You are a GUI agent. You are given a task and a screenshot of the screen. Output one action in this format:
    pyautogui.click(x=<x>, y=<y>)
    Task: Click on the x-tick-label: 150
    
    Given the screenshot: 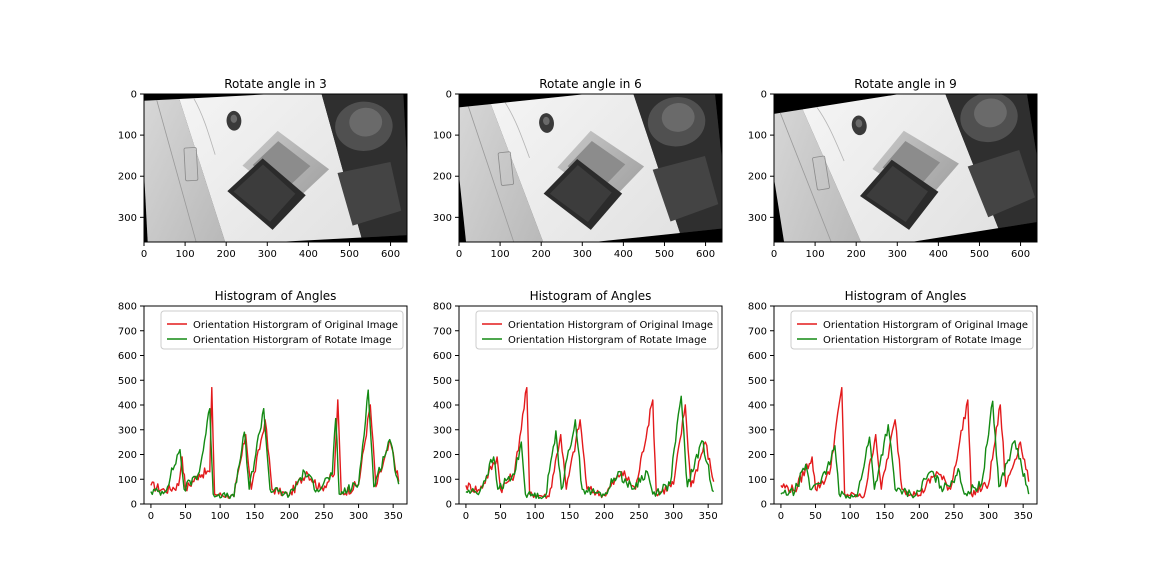 What is the action you would take?
    pyautogui.click(x=884, y=516)
    